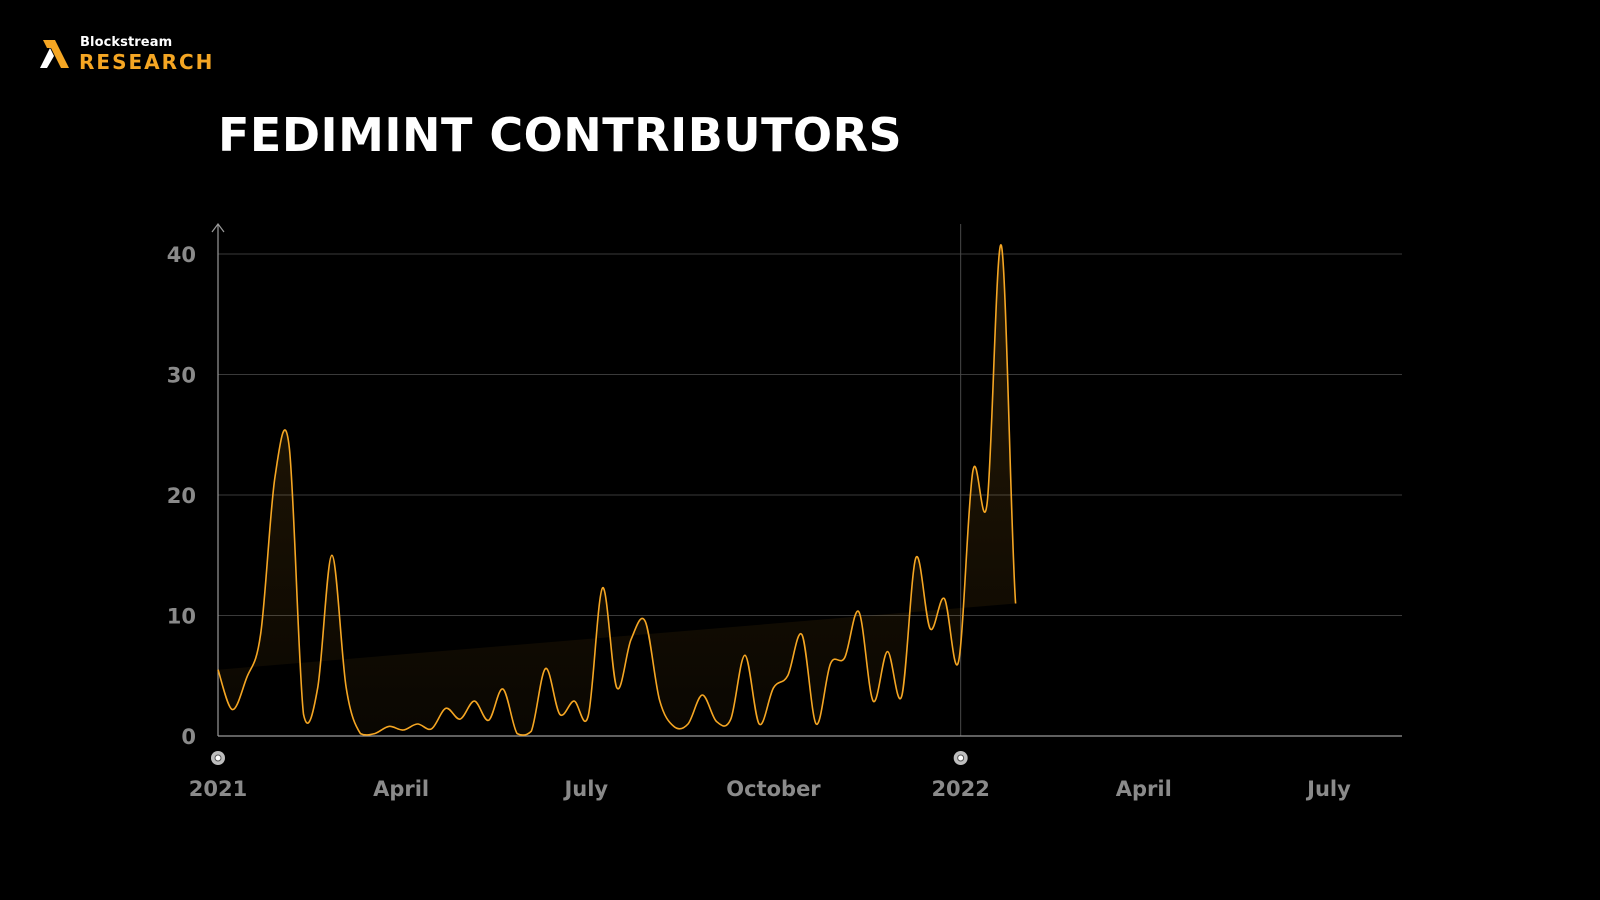 The height and width of the screenshot is (900, 1600). What do you see at coordinates (181, 255) in the screenshot?
I see `y-tick-label-40: 40` at bounding box center [181, 255].